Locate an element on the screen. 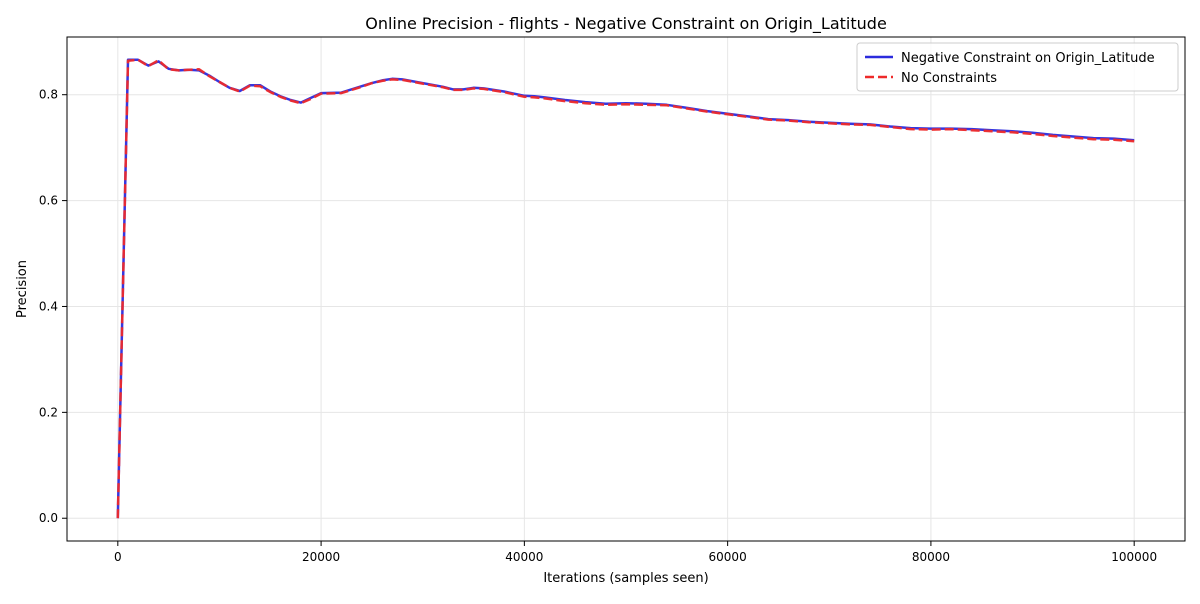 Image resolution: width=1200 pixels, height=604 pixels. y-tick-label: 0.6 is located at coordinates (48, 201).